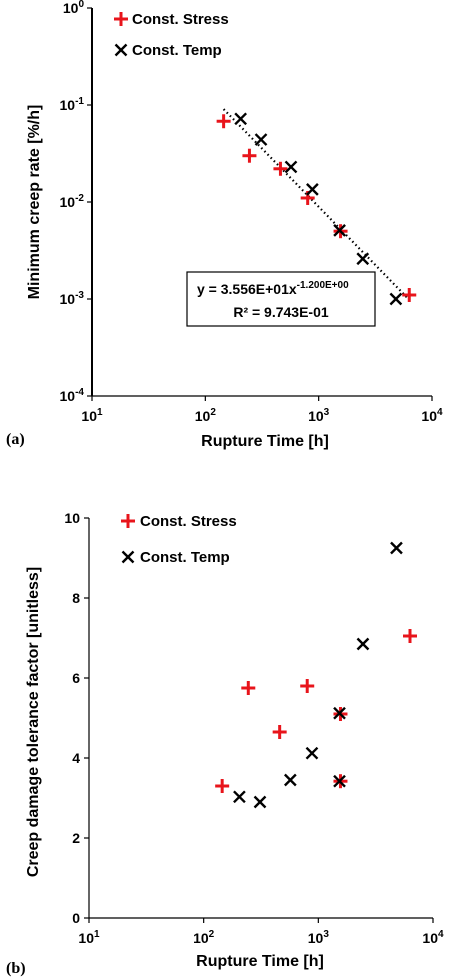  What do you see at coordinates (185, 557) in the screenshot?
I see `chart-b-legend-const-temp: Const. Temp` at bounding box center [185, 557].